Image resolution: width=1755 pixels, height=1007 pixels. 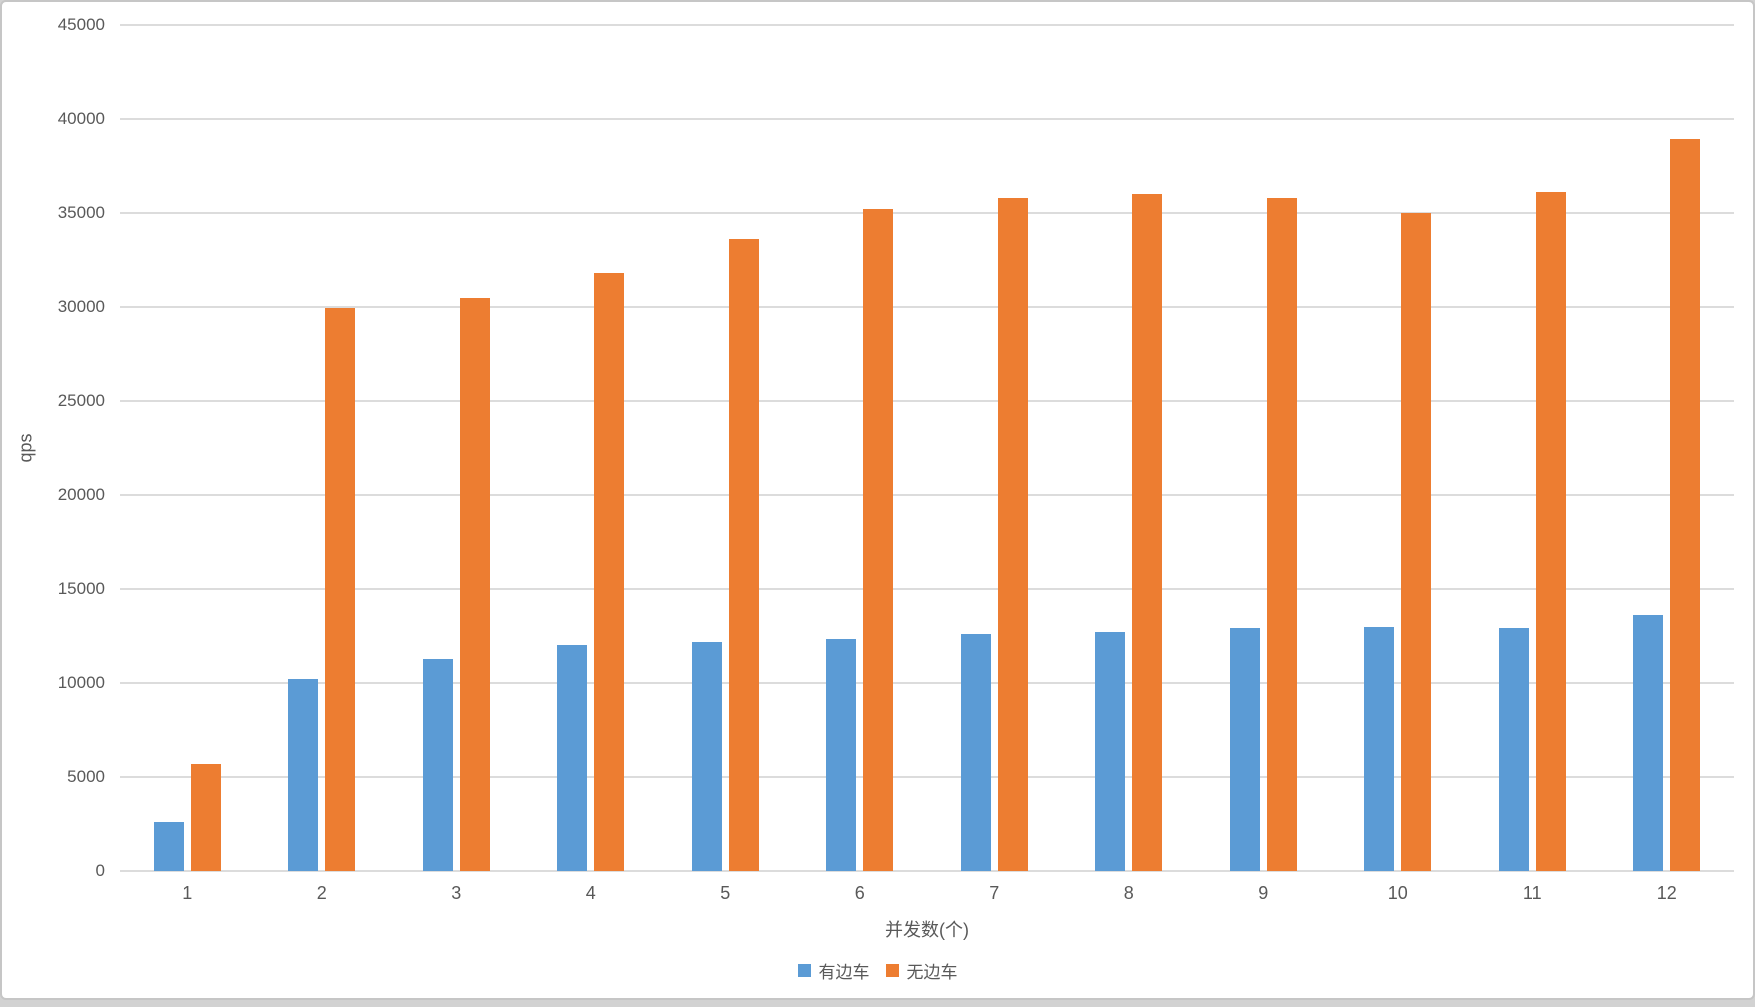 I want to click on bar-s2-c2, so click(x=340, y=589).